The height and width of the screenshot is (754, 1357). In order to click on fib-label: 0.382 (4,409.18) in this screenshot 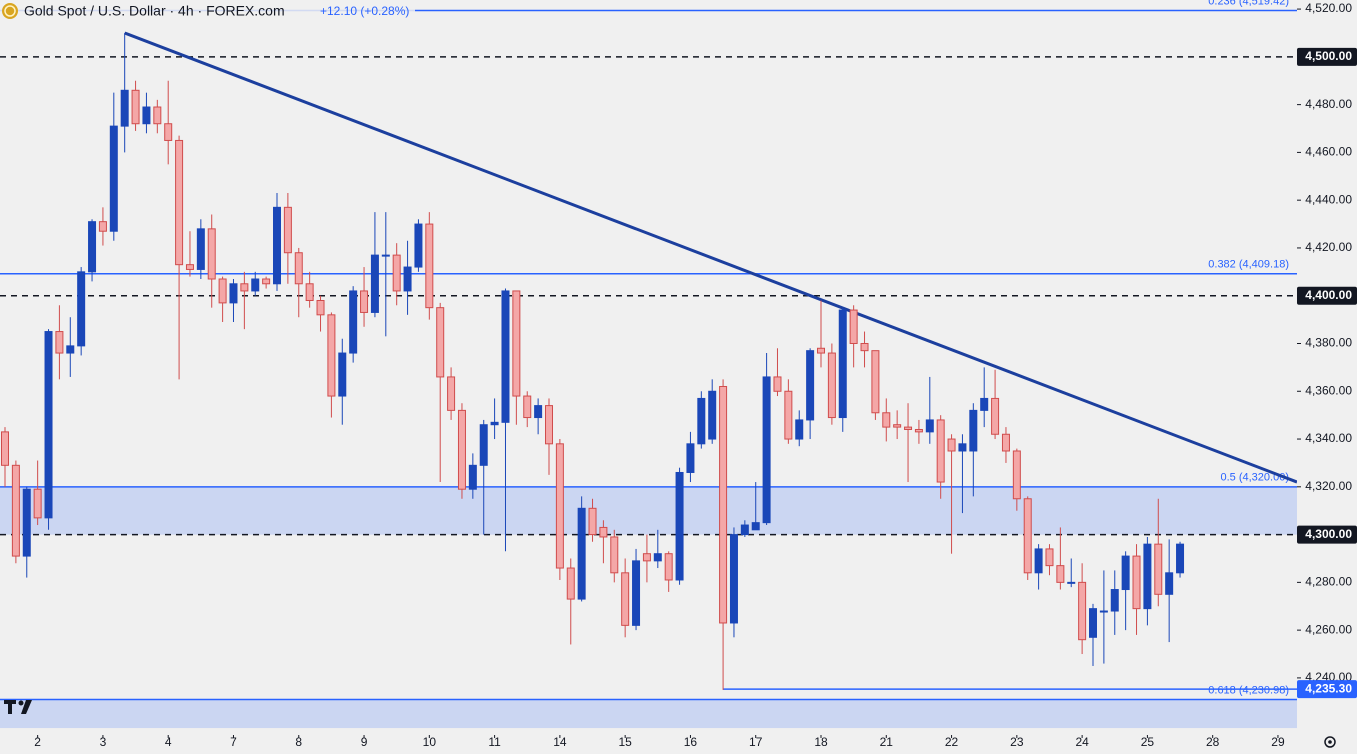, I will do `click(1248, 265)`.